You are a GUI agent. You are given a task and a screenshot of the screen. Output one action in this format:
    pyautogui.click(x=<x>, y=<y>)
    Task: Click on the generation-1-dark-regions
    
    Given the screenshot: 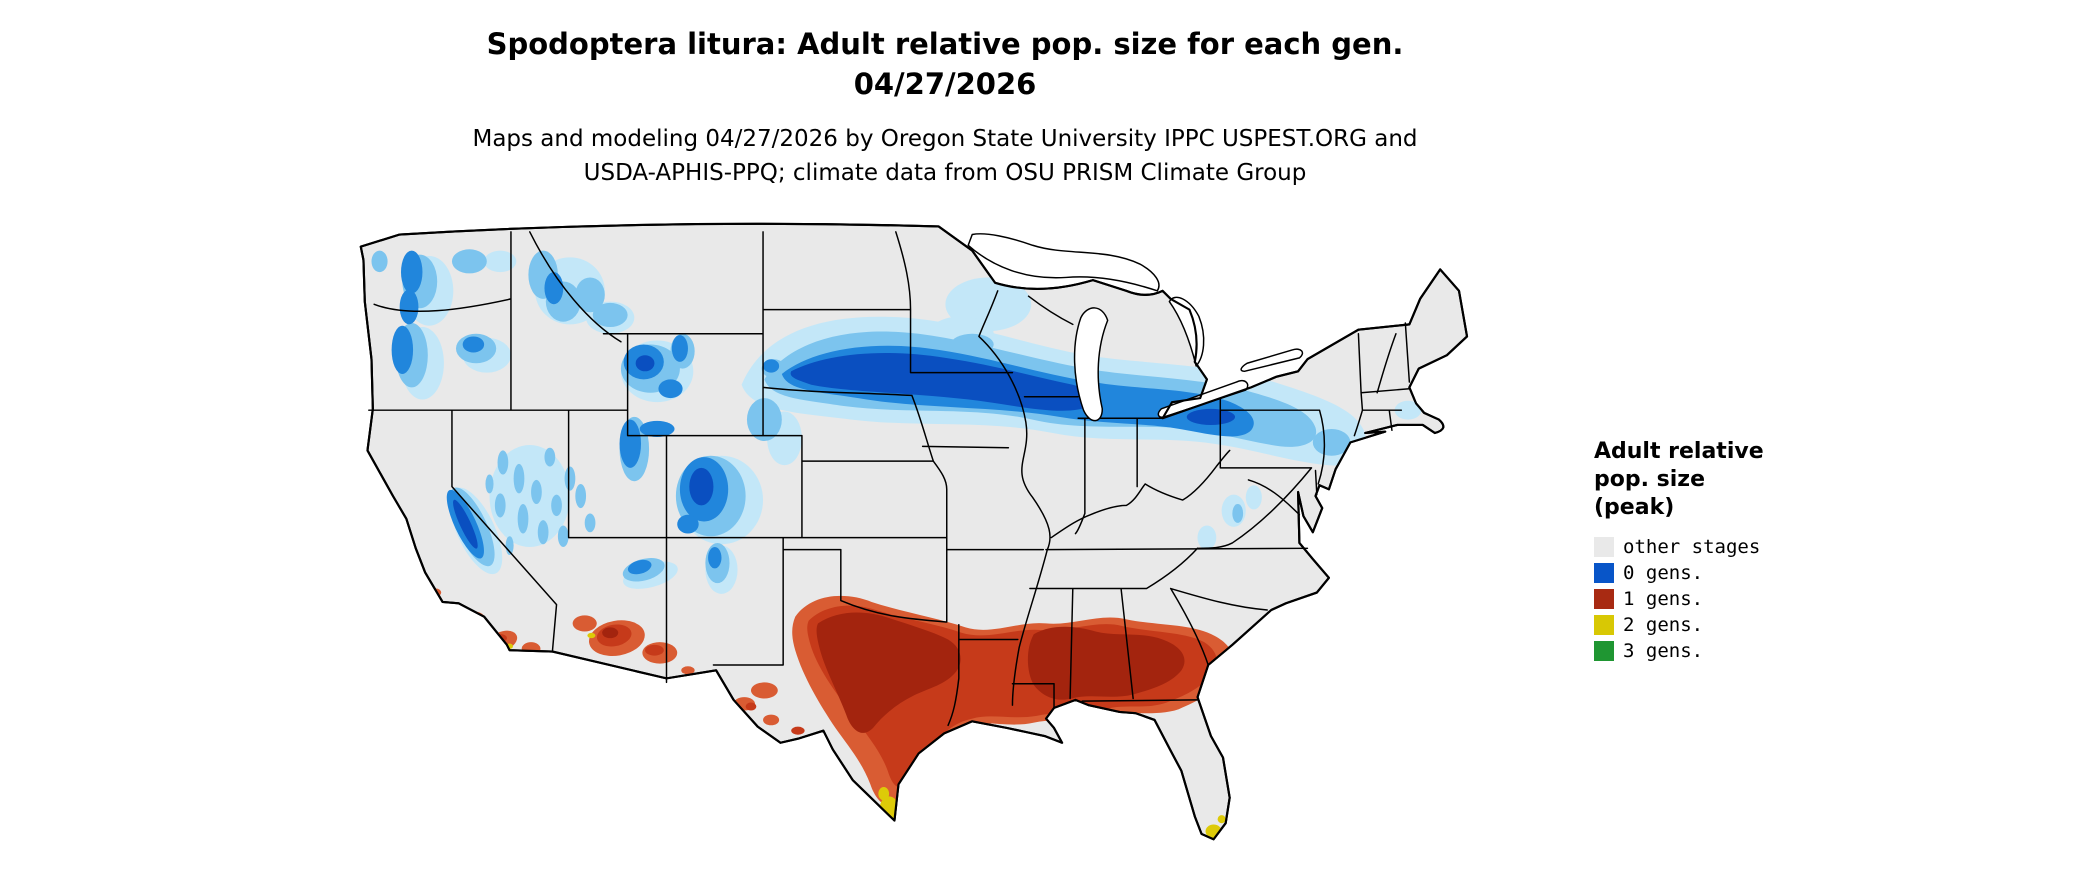 What is the action you would take?
    pyautogui.click(x=893, y=672)
    